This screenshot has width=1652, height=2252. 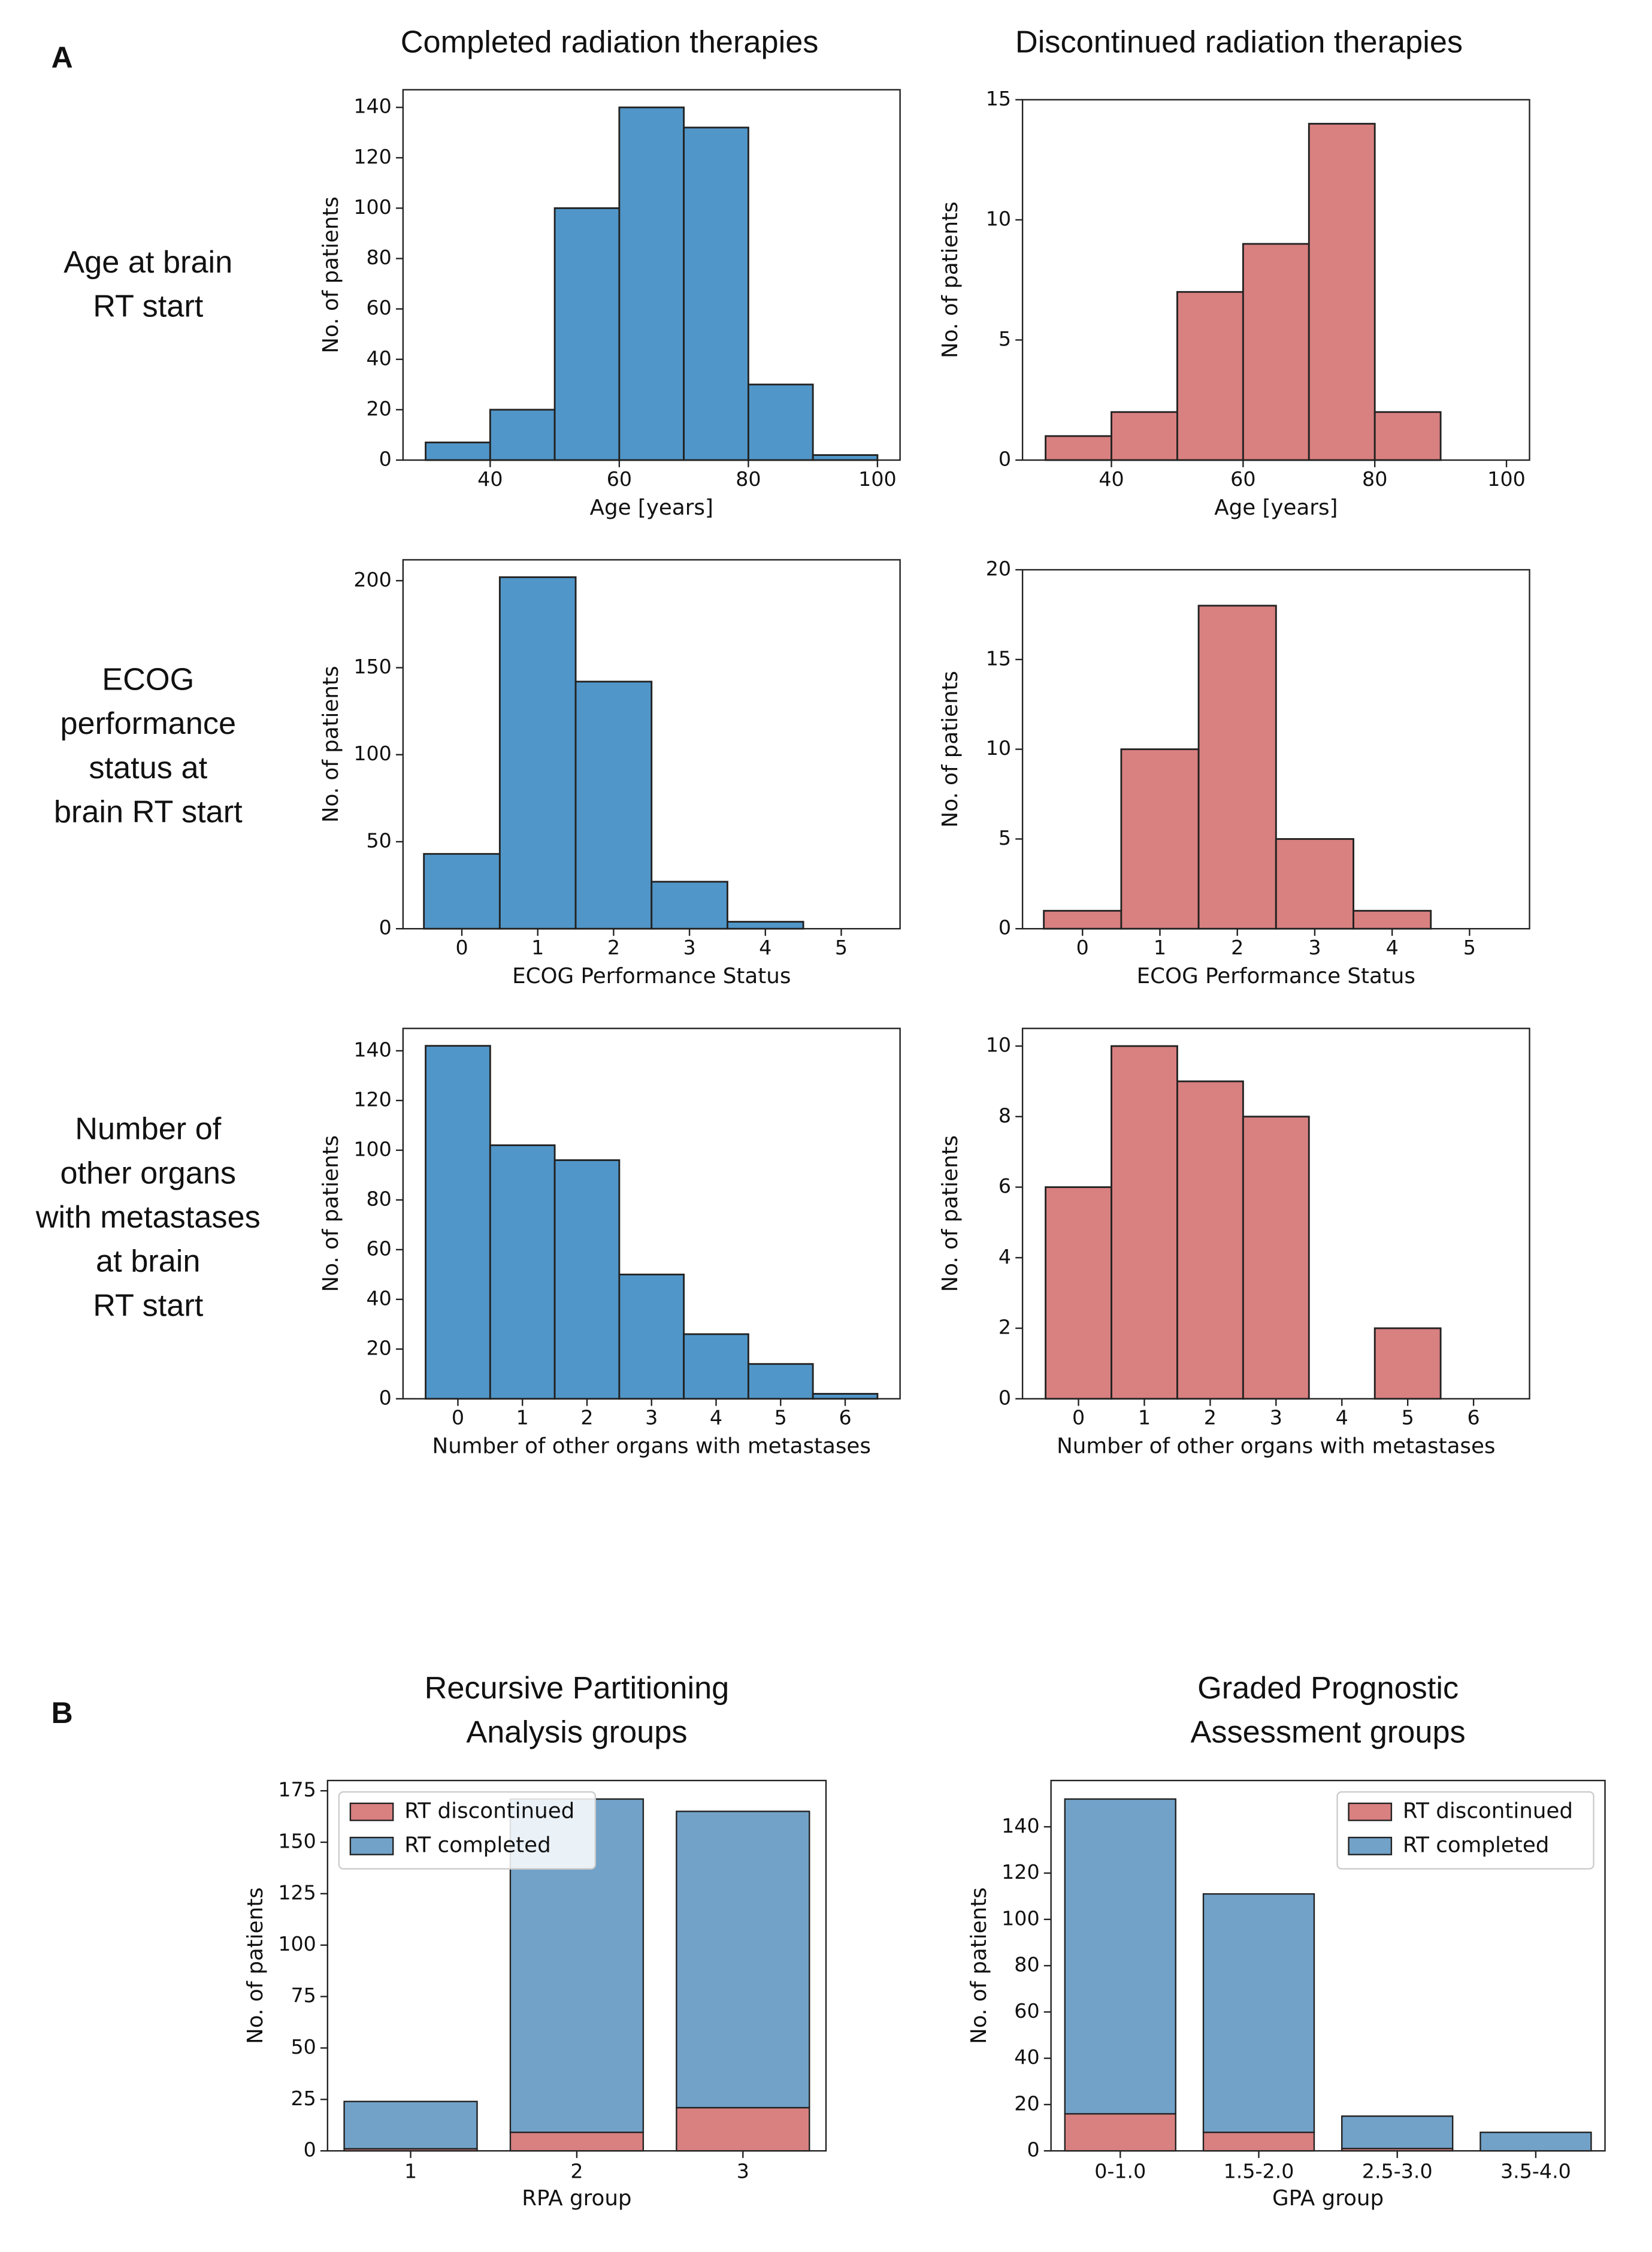 What do you see at coordinates (62, 57) in the screenshot?
I see `panel-label: A` at bounding box center [62, 57].